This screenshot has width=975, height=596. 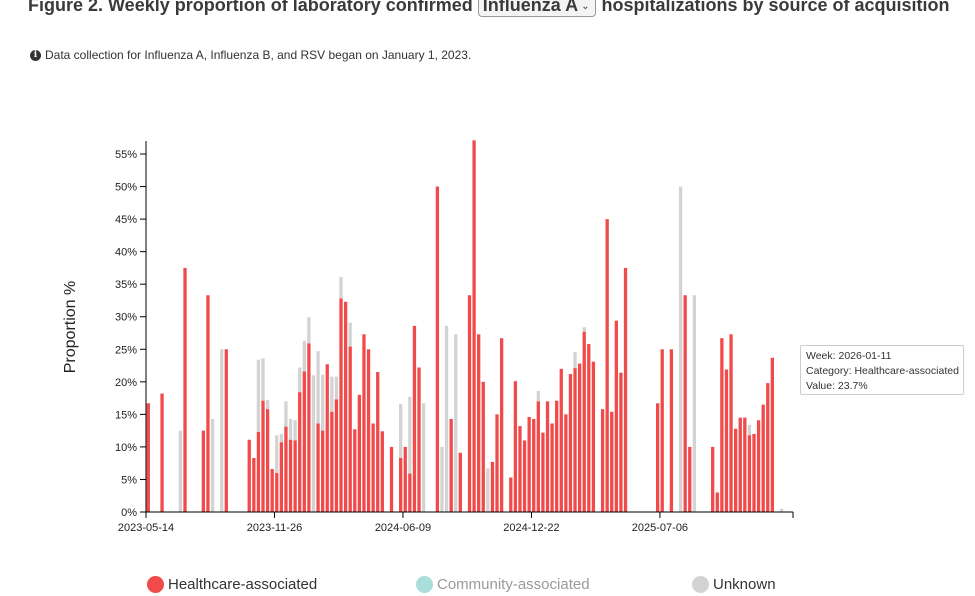 What do you see at coordinates (700, 584) in the screenshot?
I see `legend-swatch` at bounding box center [700, 584].